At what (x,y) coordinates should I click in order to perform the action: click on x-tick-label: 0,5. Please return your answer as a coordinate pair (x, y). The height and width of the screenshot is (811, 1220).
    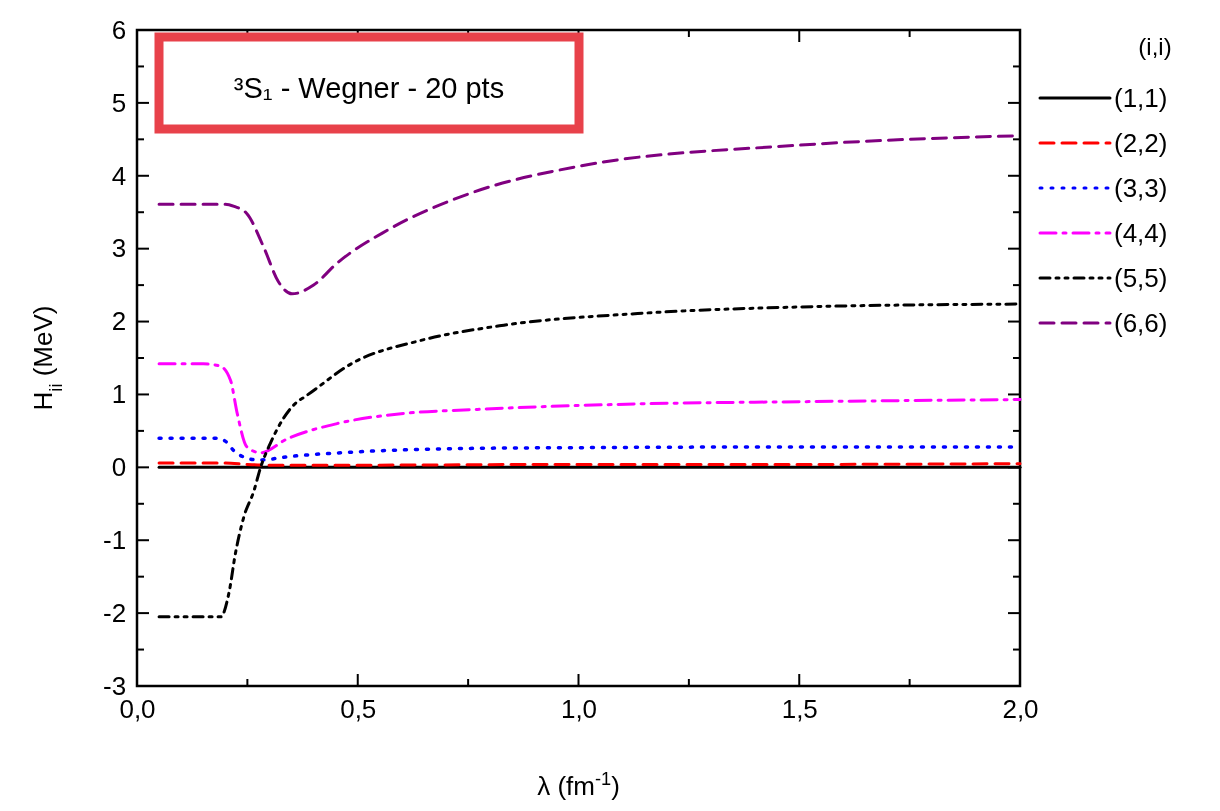
    Looking at the image, I should click on (358, 708).